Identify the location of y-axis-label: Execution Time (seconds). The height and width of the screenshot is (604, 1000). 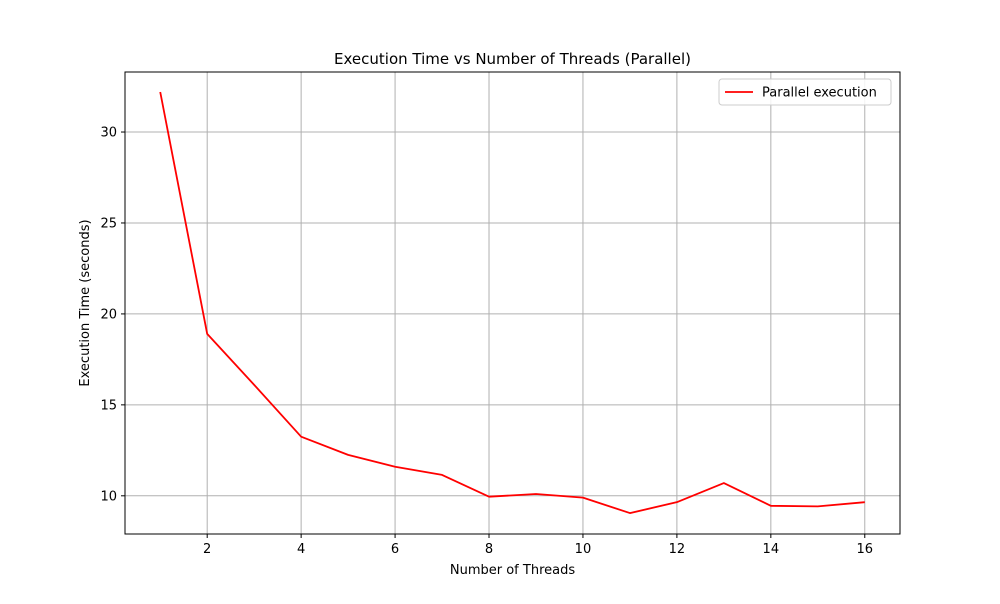
(85, 302).